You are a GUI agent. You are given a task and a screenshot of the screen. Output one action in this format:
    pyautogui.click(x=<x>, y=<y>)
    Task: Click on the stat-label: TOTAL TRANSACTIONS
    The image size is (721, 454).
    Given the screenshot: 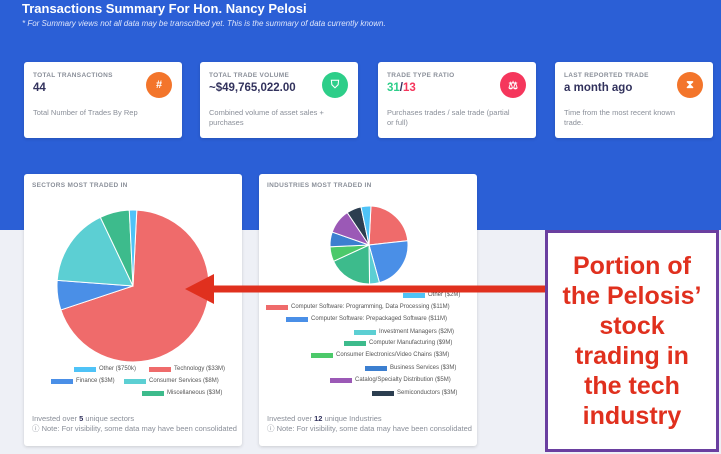 What is the action you would take?
    pyautogui.click(x=73, y=75)
    